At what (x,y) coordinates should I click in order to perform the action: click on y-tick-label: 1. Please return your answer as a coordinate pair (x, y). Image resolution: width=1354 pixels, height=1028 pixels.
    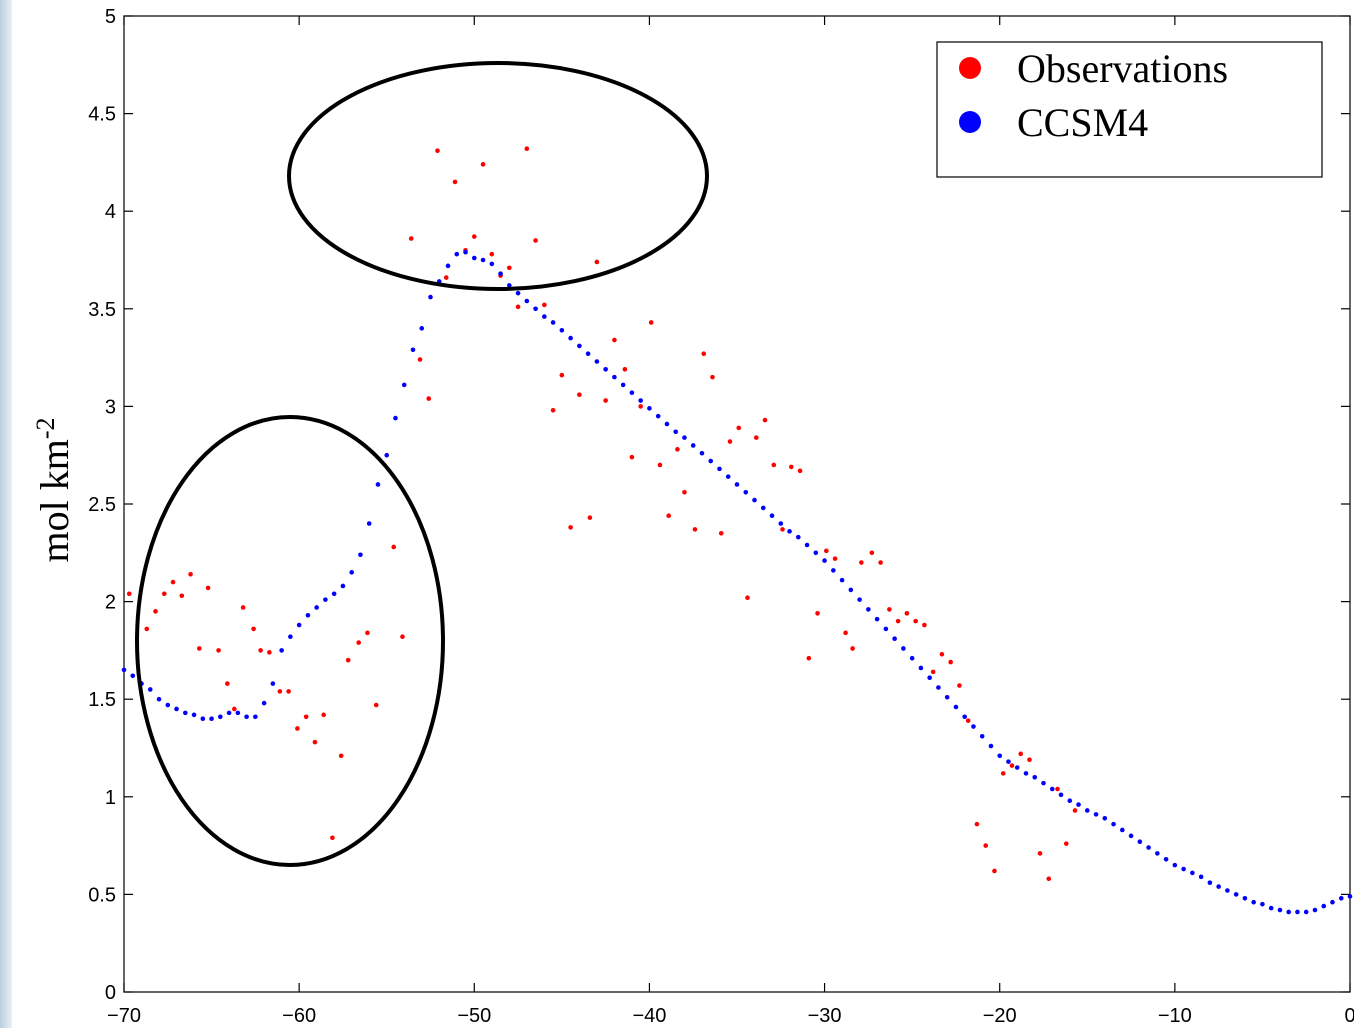
    Looking at the image, I should click on (110, 798).